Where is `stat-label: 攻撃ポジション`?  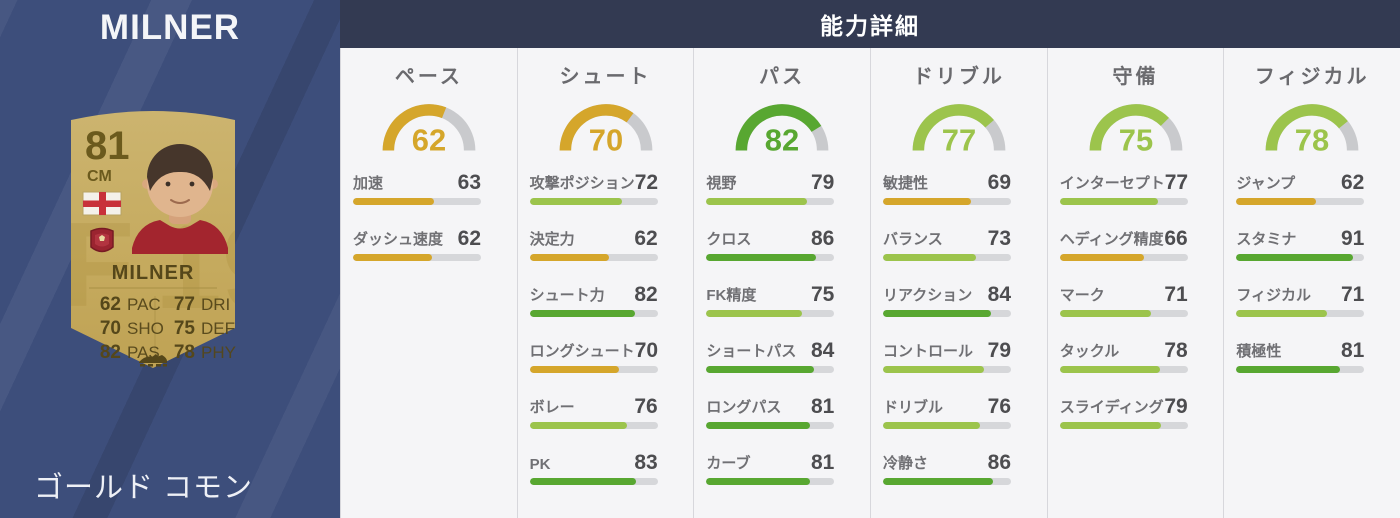 stat-label: 攻撃ポジション is located at coordinates (582, 183).